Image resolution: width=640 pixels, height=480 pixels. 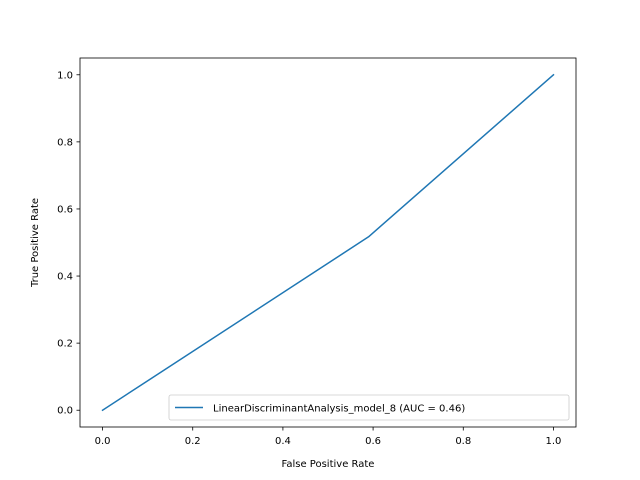 What do you see at coordinates (283, 441) in the screenshot?
I see `x-tick-label: 0.4` at bounding box center [283, 441].